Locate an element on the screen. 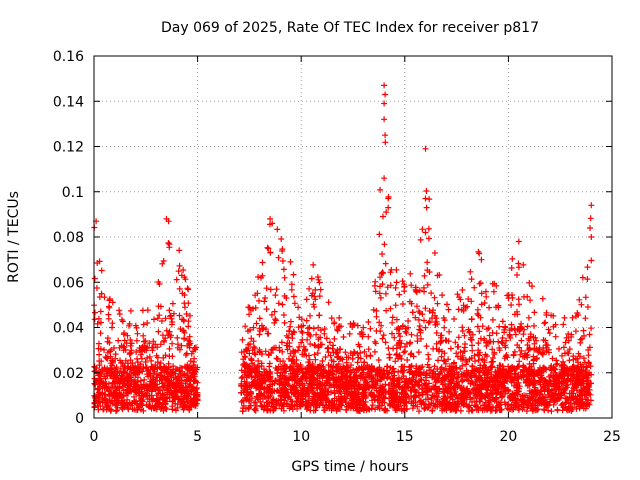 This screenshot has height=480, width=640. y-tick-label: 0 is located at coordinates (79, 419).